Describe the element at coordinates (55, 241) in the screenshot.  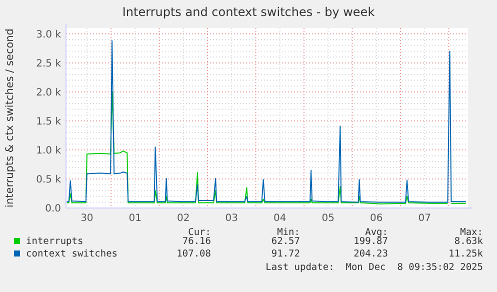
I see `legend-label: interrupts` at that location.